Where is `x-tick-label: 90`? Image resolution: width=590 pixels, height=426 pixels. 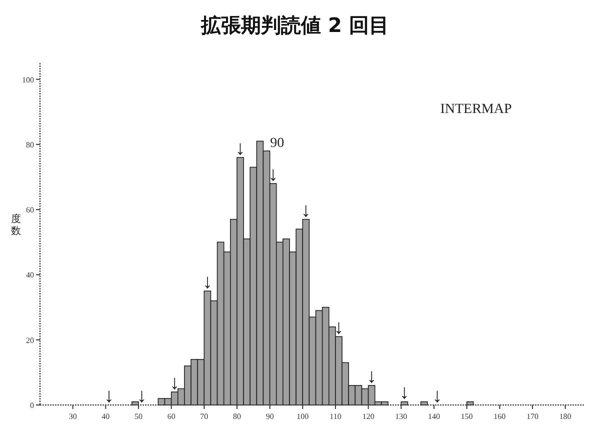
x-tick-label: 90 is located at coordinates (270, 416).